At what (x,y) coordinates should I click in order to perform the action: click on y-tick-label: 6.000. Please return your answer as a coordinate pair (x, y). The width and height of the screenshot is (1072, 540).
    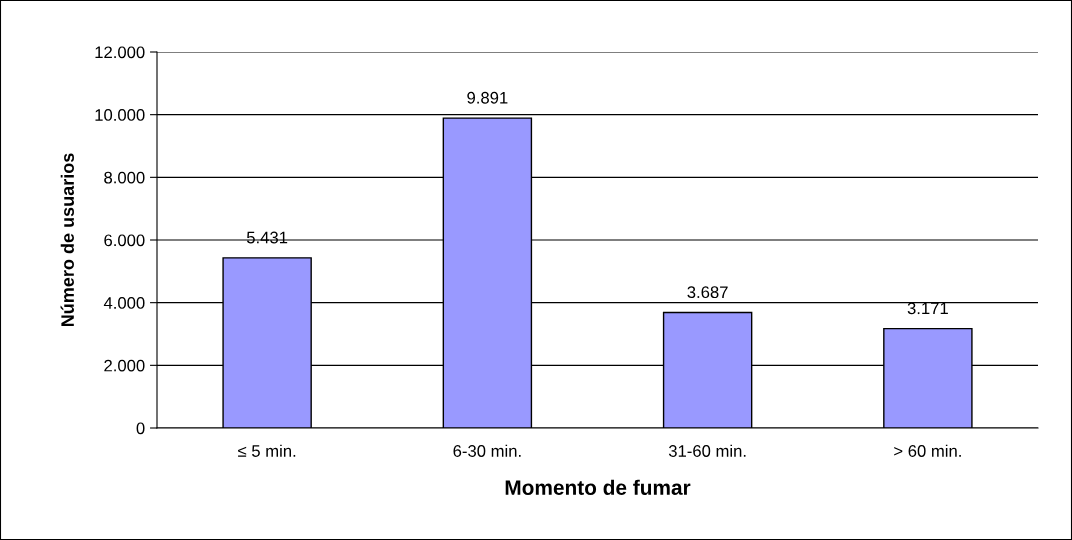
    Looking at the image, I should click on (124, 240).